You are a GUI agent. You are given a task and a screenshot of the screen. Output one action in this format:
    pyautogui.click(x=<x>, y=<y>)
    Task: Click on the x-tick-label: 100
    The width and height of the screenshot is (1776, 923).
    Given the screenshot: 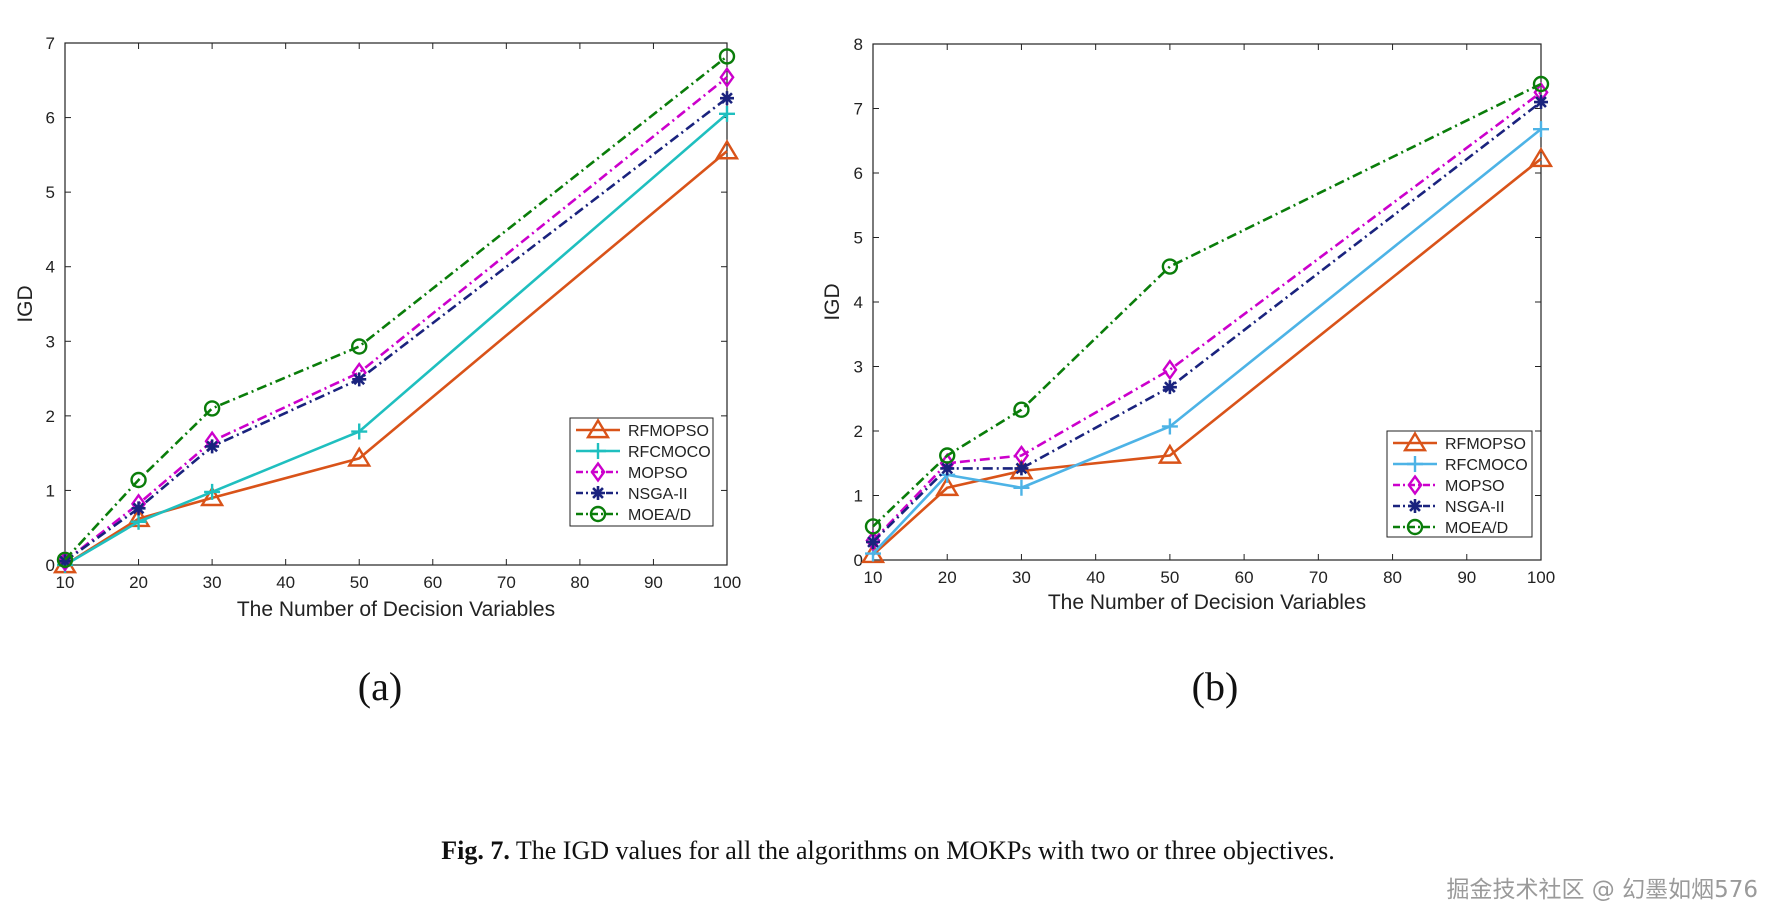 What is the action you would take?
    pyautogui.click(x=1541, y=577)
    